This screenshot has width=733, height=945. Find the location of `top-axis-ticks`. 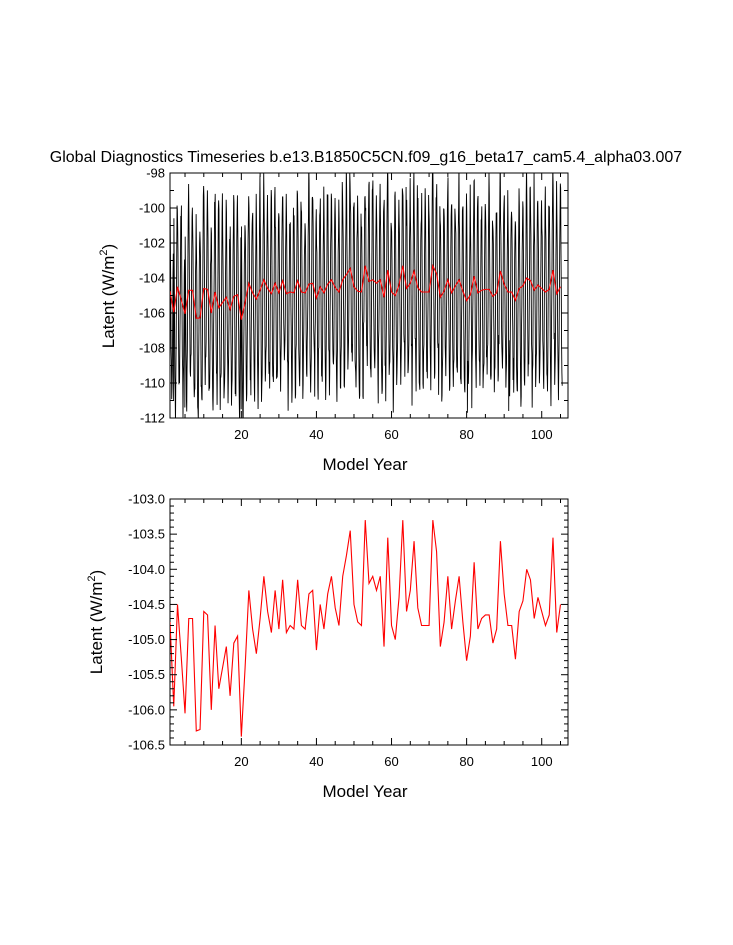

top-axis-ticks is located at coordinates (369, 295).